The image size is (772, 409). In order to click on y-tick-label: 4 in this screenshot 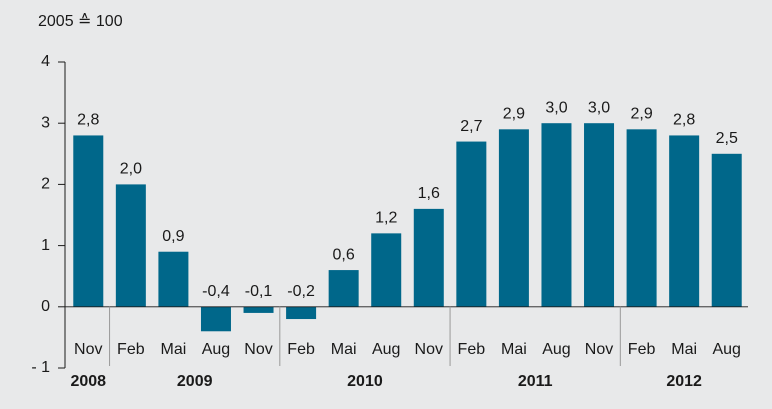, I will do `click(45, 61)`.